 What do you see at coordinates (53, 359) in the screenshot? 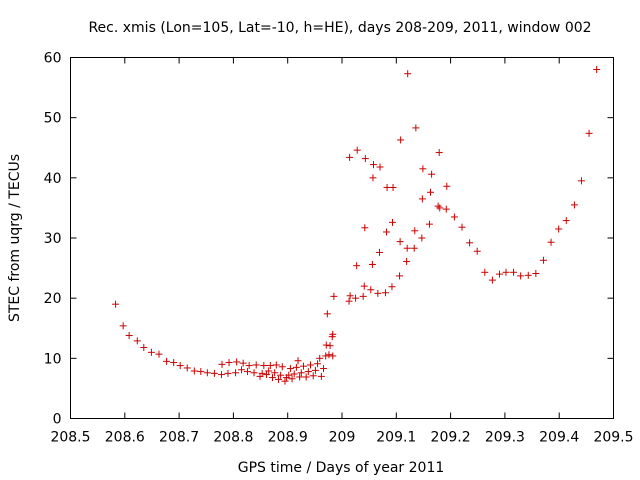
I see `y-tick-label: 10` at bounding box center [53, 359].